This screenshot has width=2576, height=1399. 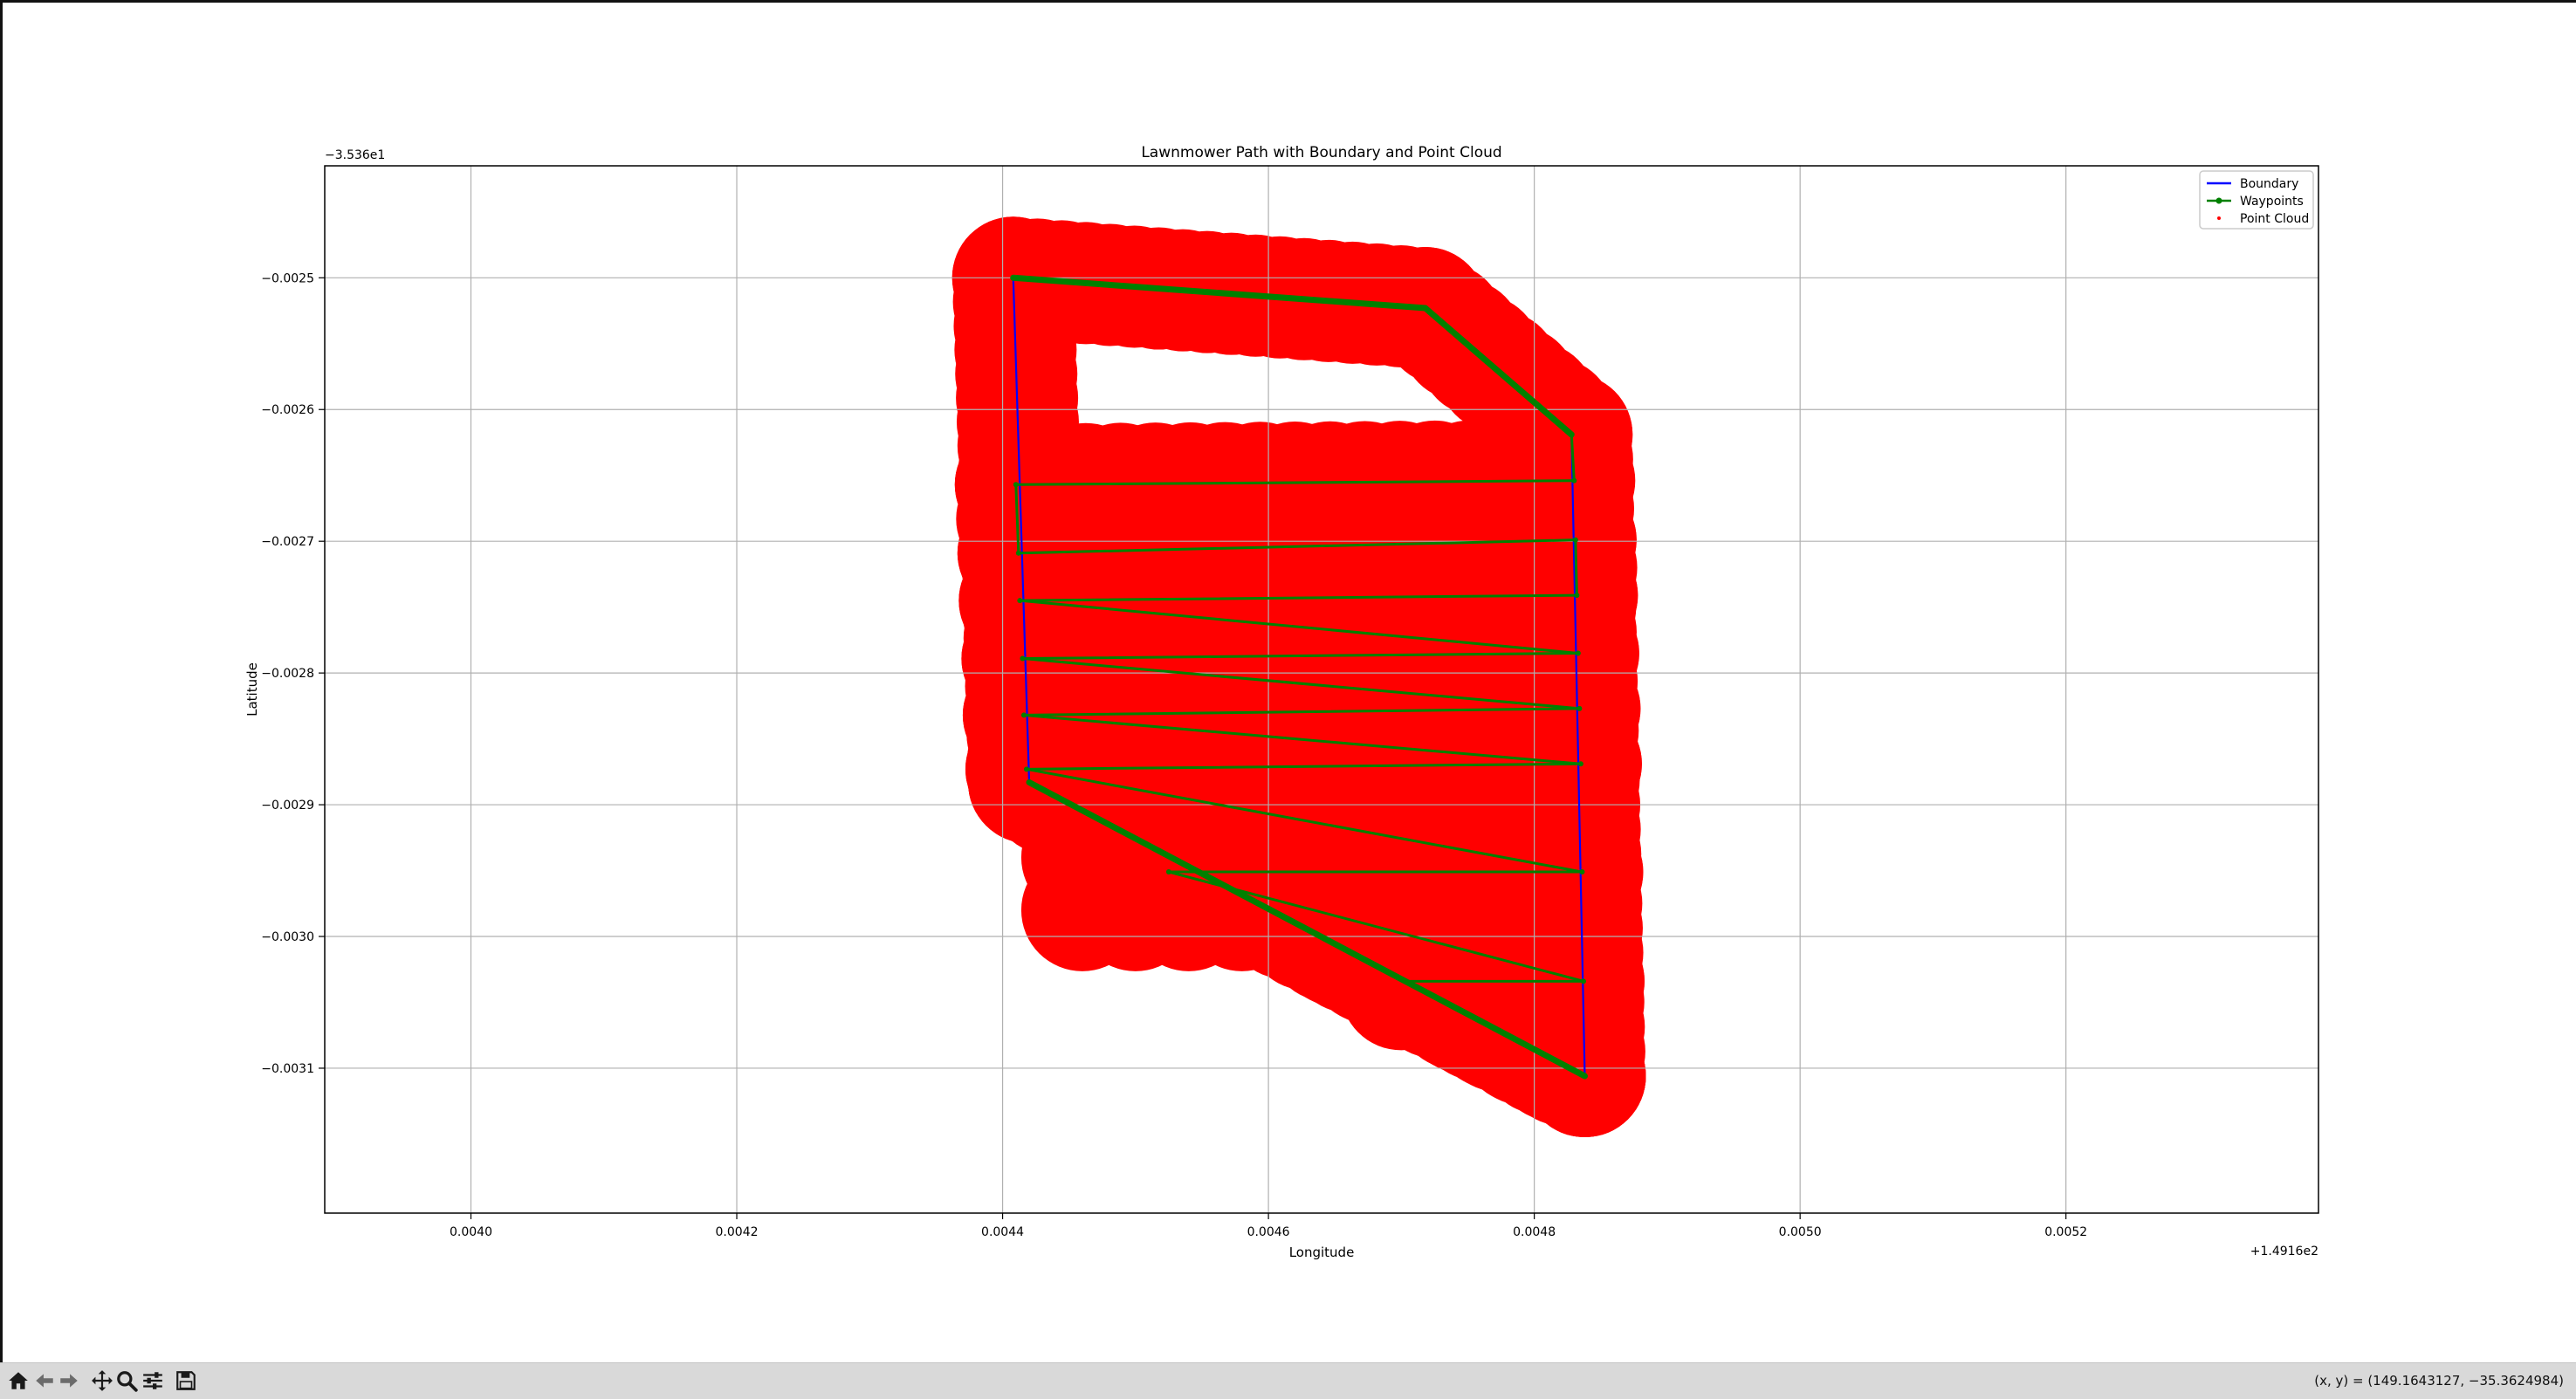 I want to click on x-tick-label: 0.0040, so click(x=471, y=1232).